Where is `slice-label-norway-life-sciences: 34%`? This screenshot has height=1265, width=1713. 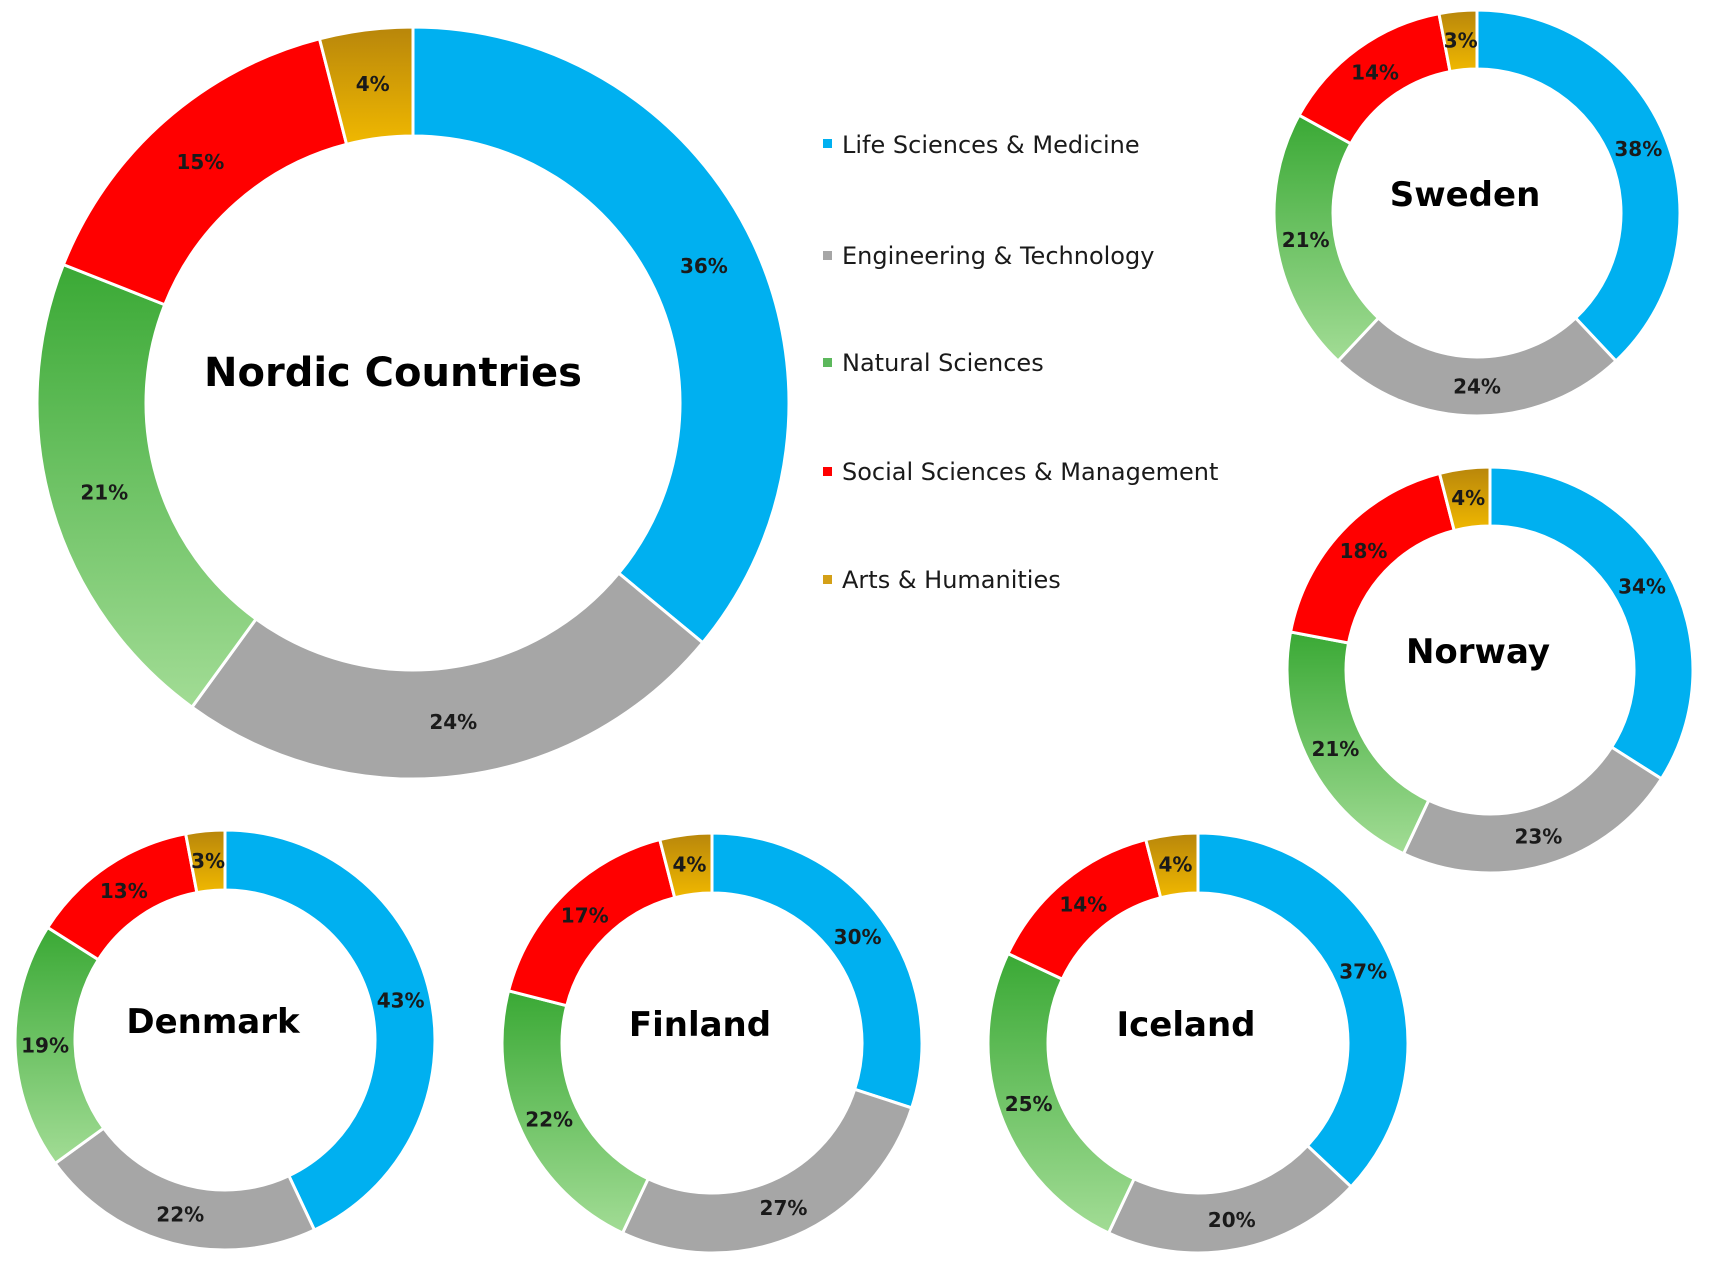
slice-label-norway-life-sciences: 34% is located at coordinates (1642, 586).